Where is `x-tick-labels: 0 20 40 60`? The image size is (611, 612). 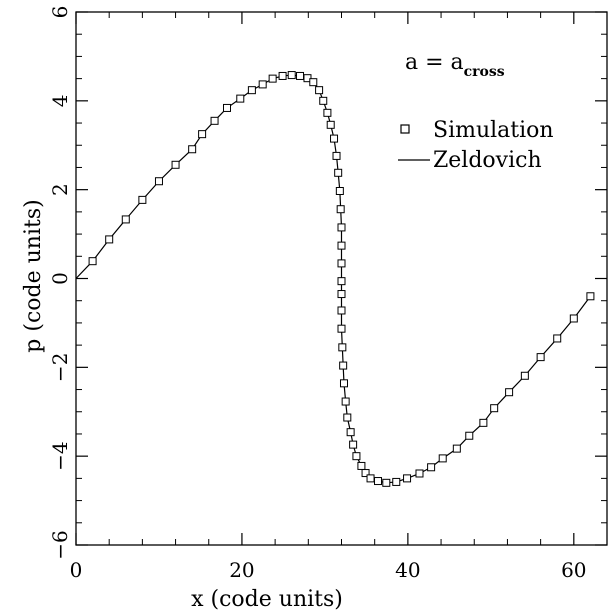 x-tick-labels: 0 20 40 60 is located at coordinates (328, 570).